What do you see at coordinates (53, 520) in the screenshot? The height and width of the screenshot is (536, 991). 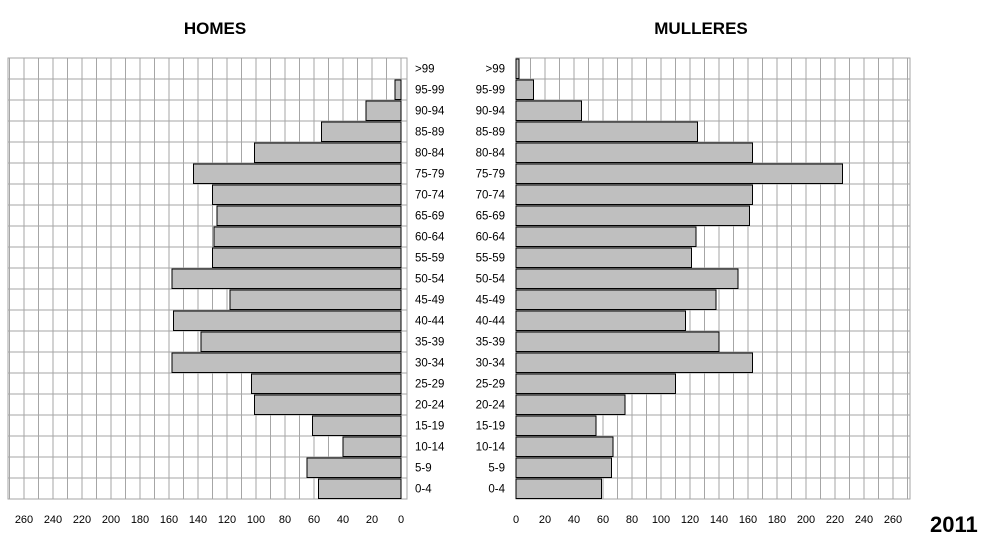 I see `x-tick-label-homes: 240` at bounding box center [53, 520].